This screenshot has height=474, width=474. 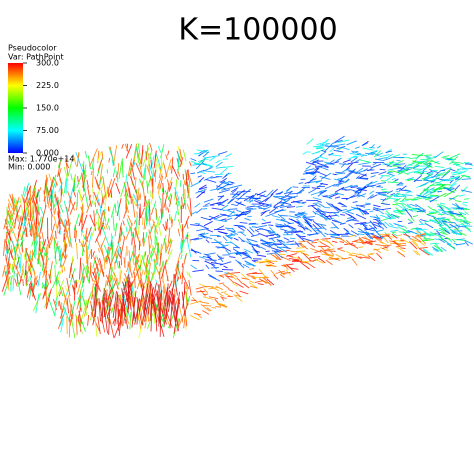 I want to click on colorbar-ticks: 300.0 225.0 150.0 75.00 0.000, so click(x=41, y=108).